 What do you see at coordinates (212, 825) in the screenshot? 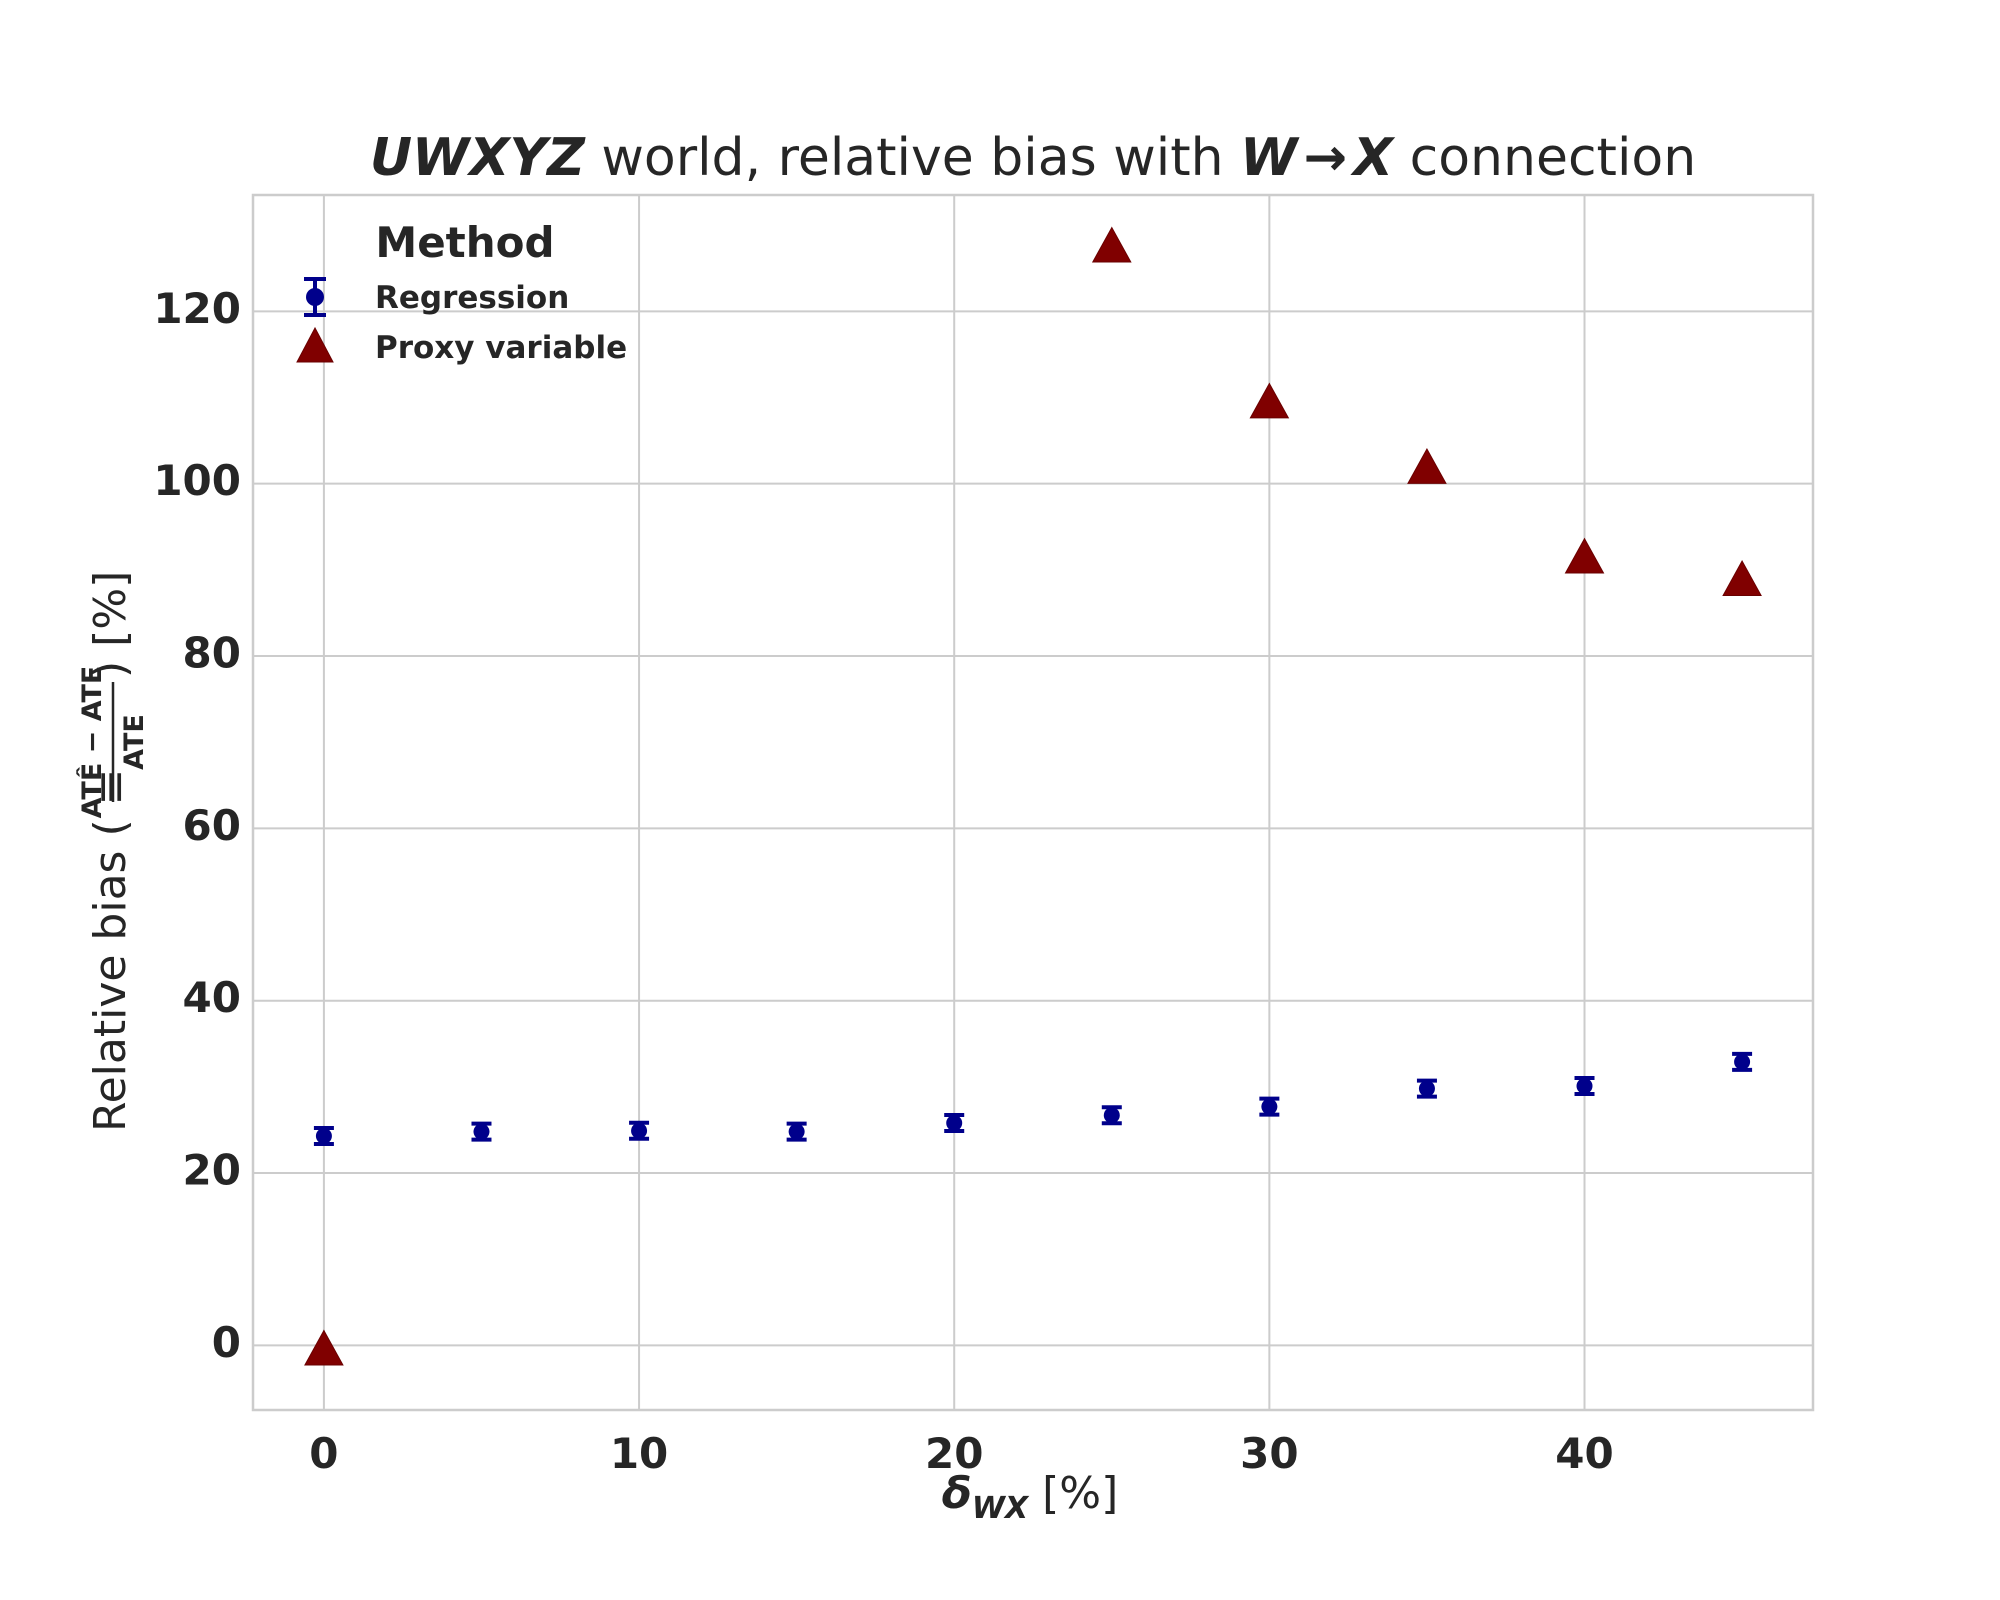
I see `y-tick-label: 60` at bounding box center [212, 825].